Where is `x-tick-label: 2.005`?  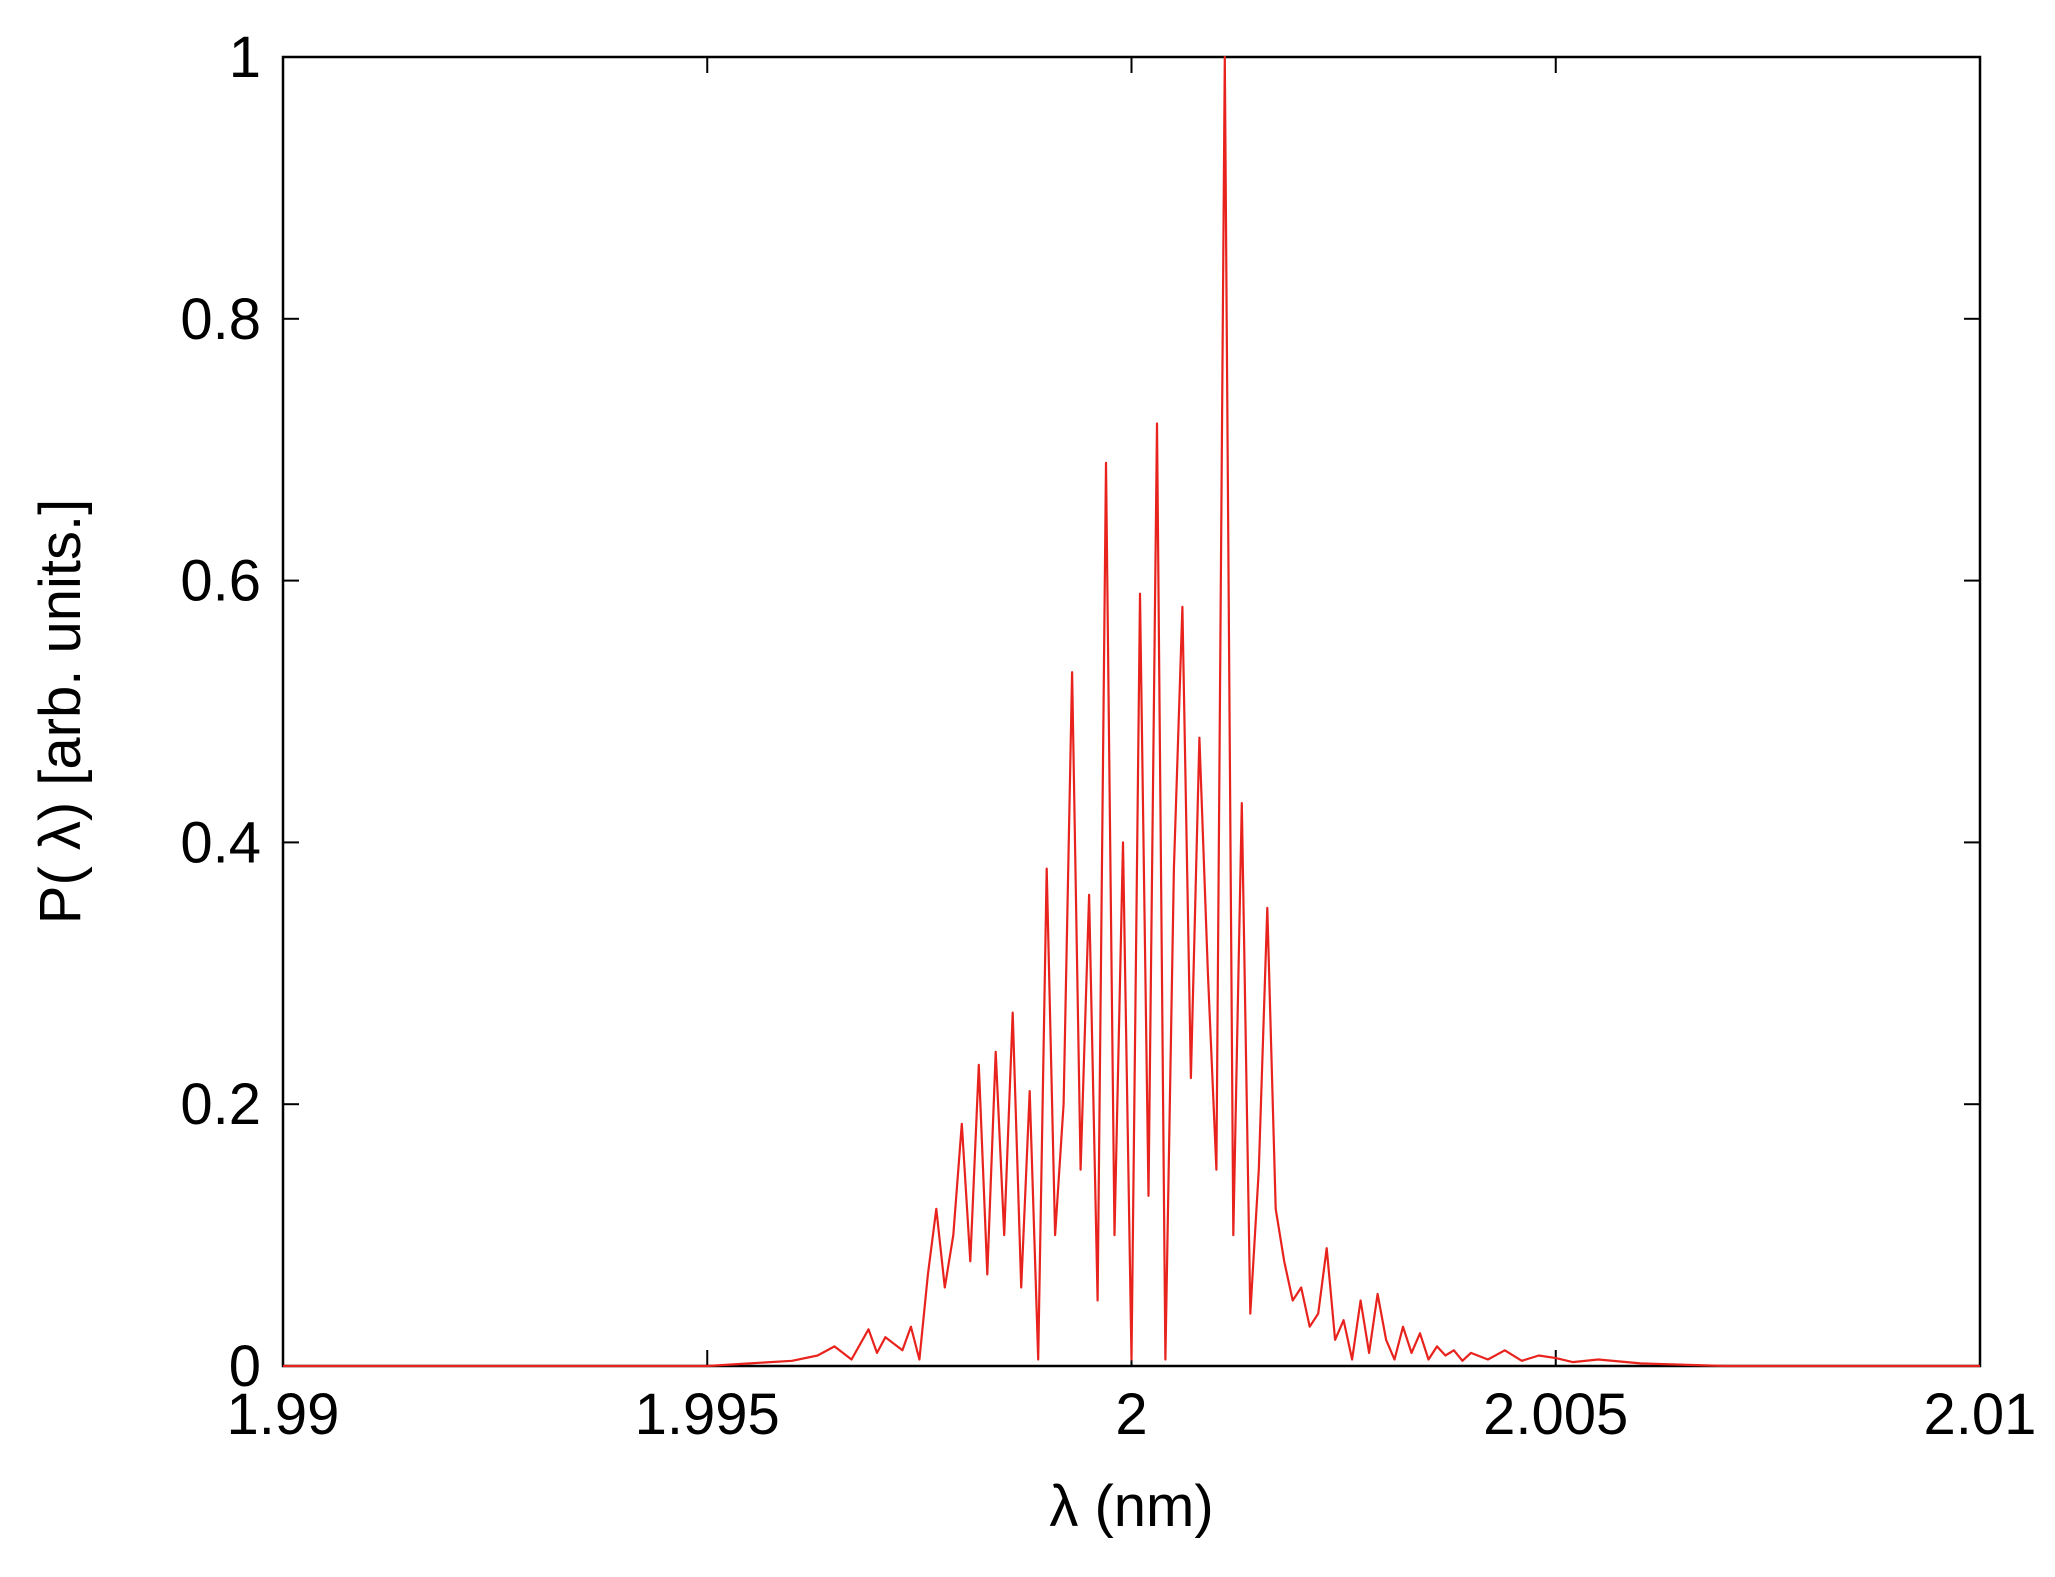 x-tick-label: 2.005 is located at coordinates (1555, 1414).